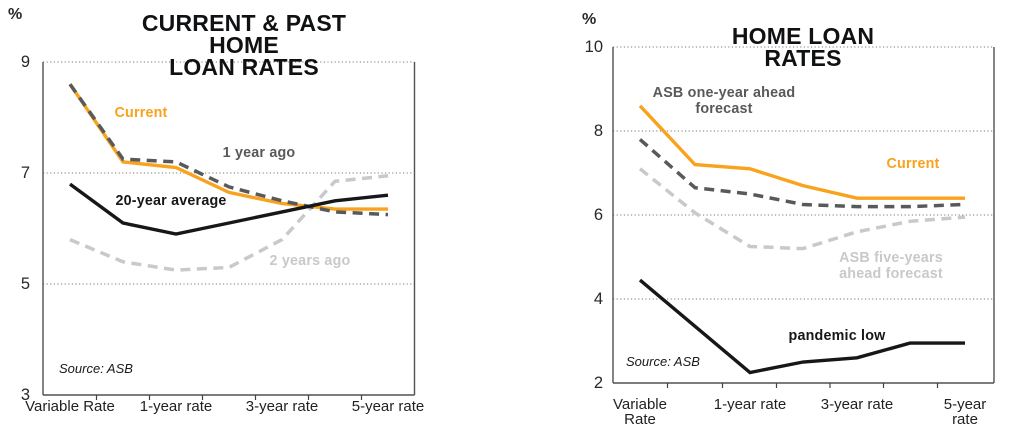  Describe the element at coordinates (891, 266) in the screenshot. I see `series-label-asb-five-years-ahead-forecast: ASB five-years ahead forecast` at that location.